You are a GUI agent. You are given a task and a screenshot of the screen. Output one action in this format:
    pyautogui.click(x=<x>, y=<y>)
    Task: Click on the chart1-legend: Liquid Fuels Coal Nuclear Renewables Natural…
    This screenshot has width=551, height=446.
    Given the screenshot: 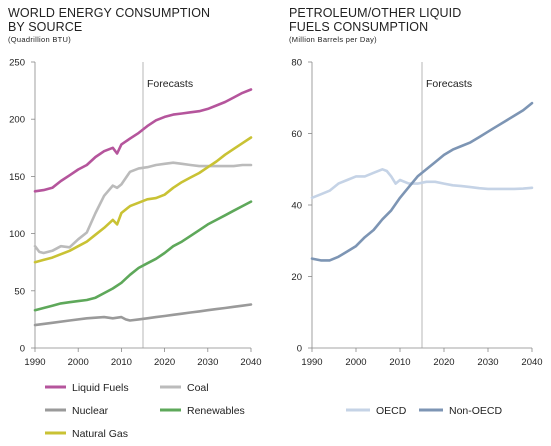 What is the action you would take?
    pyautogui.click(x=145, y=411)
    